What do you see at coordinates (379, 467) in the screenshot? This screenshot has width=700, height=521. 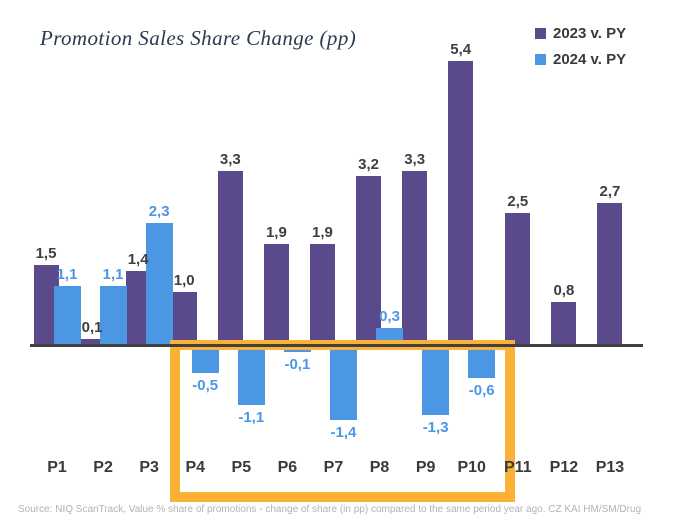 I see `x-label-P8: P8` at bounding box center [379, 467].